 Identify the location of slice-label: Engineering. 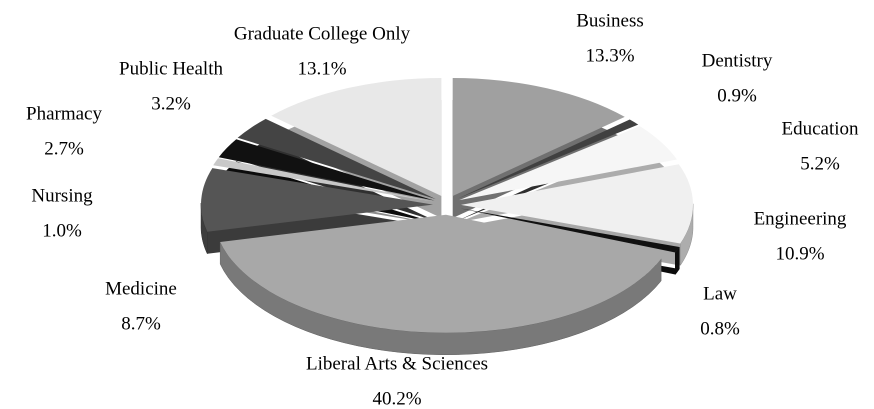
(800, 218).